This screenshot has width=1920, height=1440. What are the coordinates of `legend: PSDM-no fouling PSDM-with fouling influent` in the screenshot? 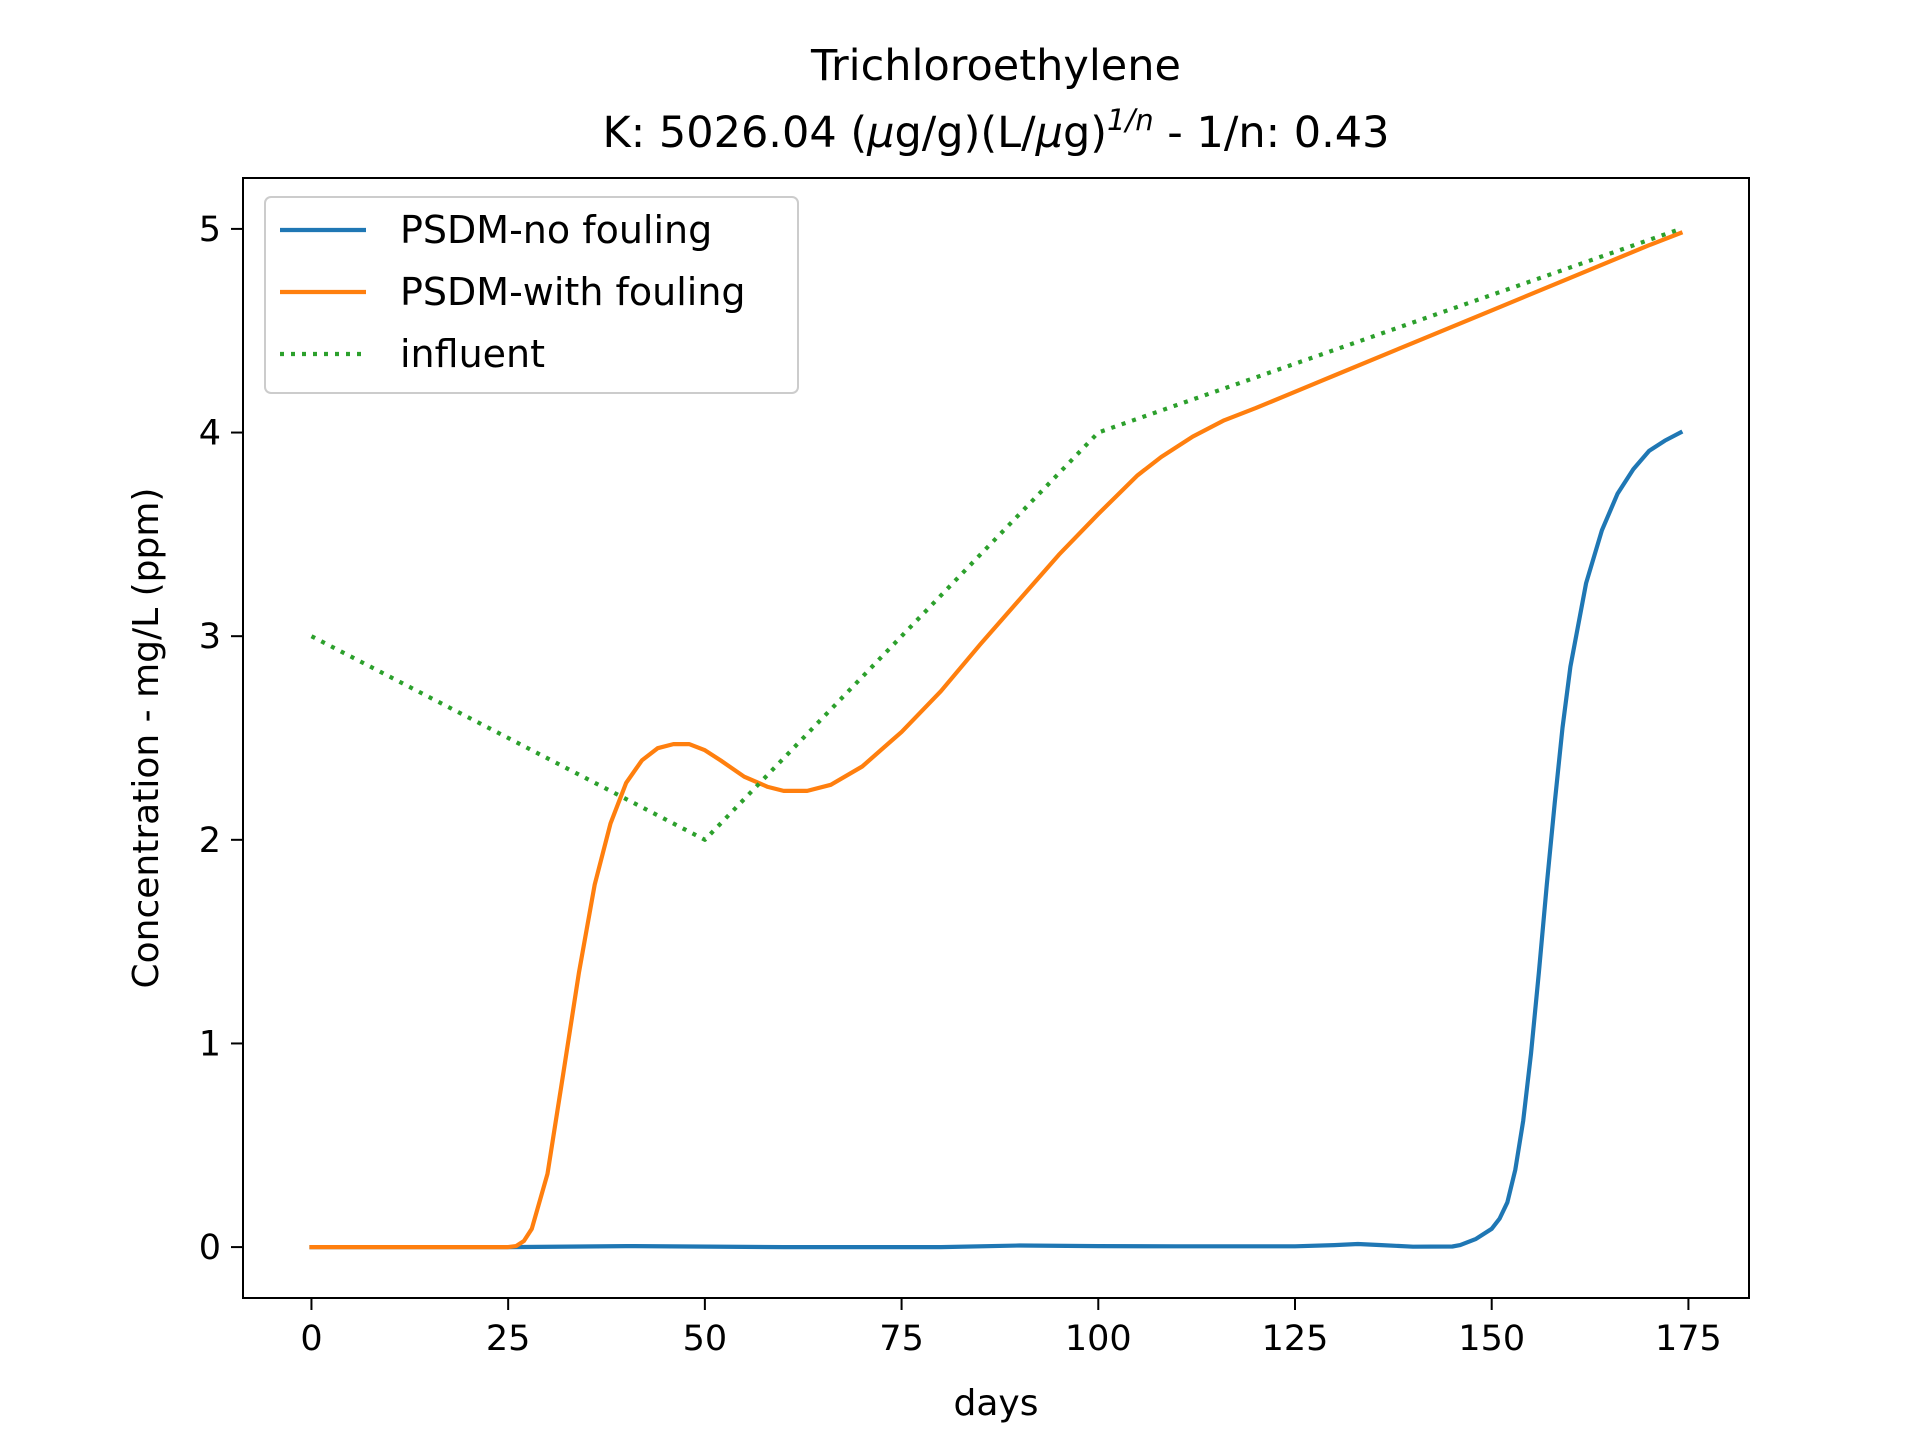 It's located at (531, 295).